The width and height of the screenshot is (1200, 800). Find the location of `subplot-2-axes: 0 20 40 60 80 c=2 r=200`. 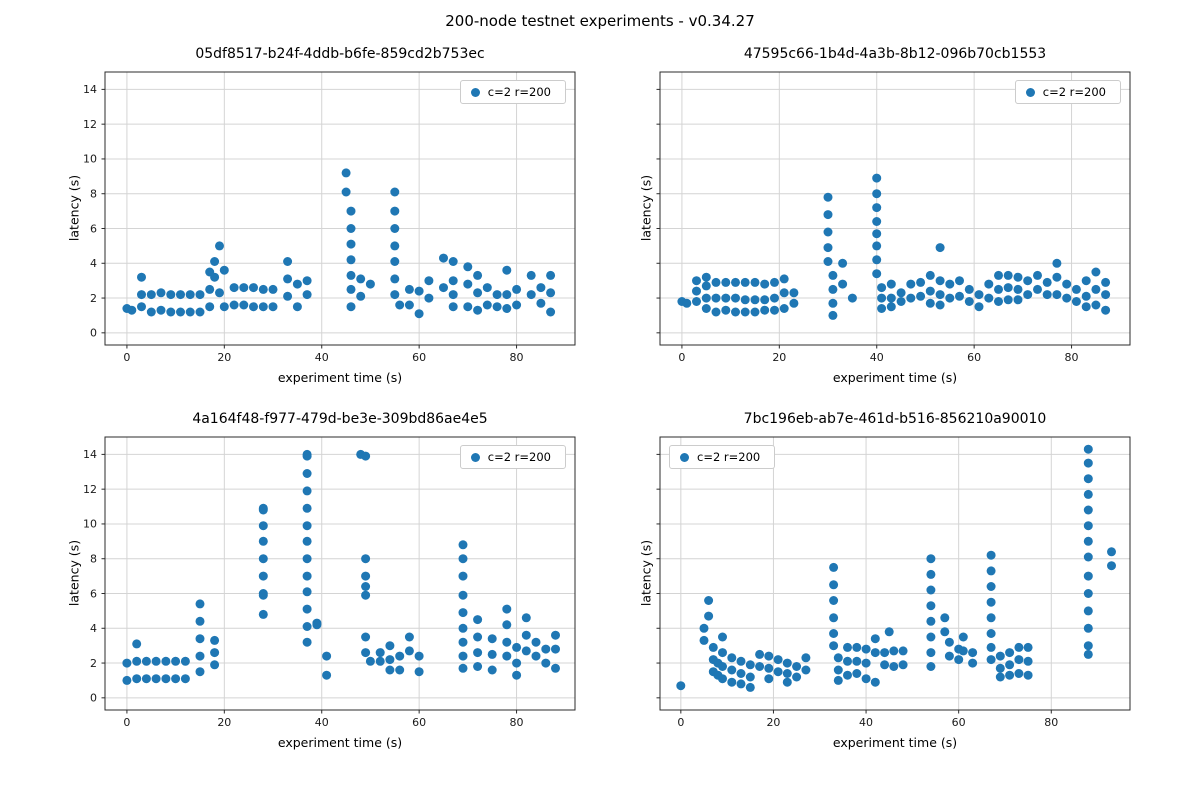

subplot-2-axes: 0 20 40 60 80 c=2 r=200 is located at coordinates (893, 217).